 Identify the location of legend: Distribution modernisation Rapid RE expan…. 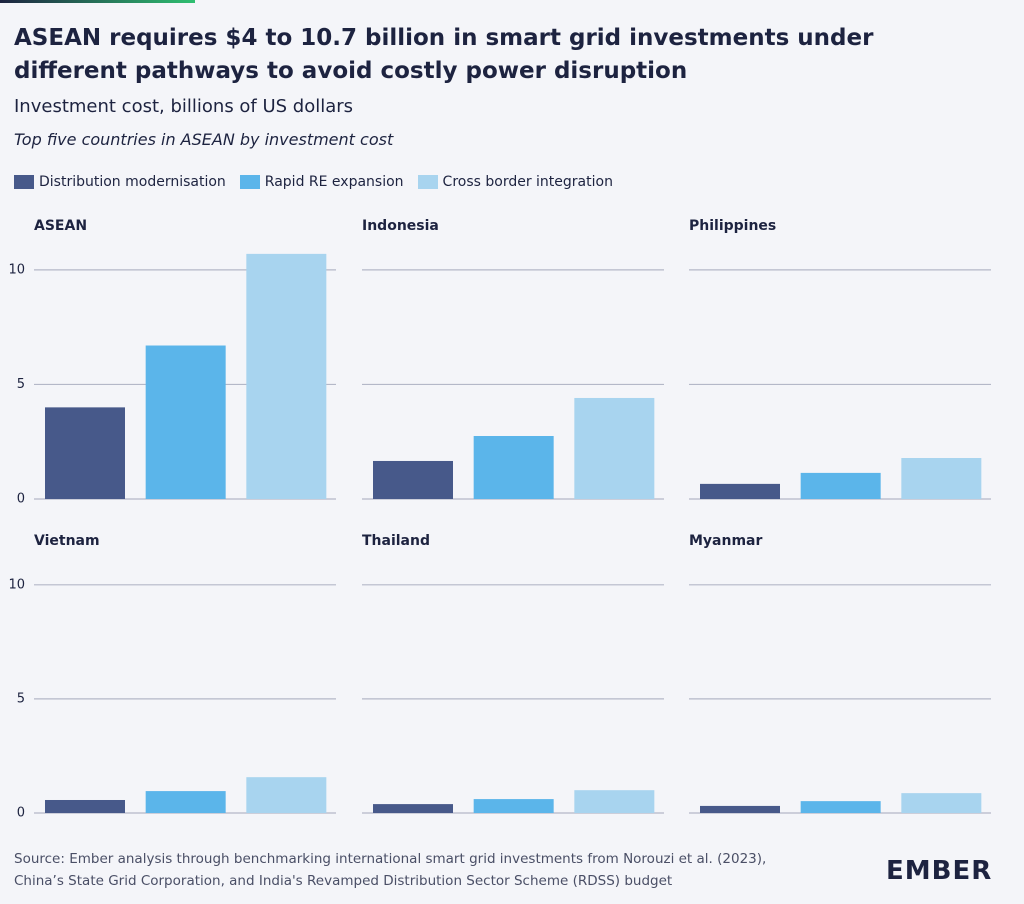
(313, 182).